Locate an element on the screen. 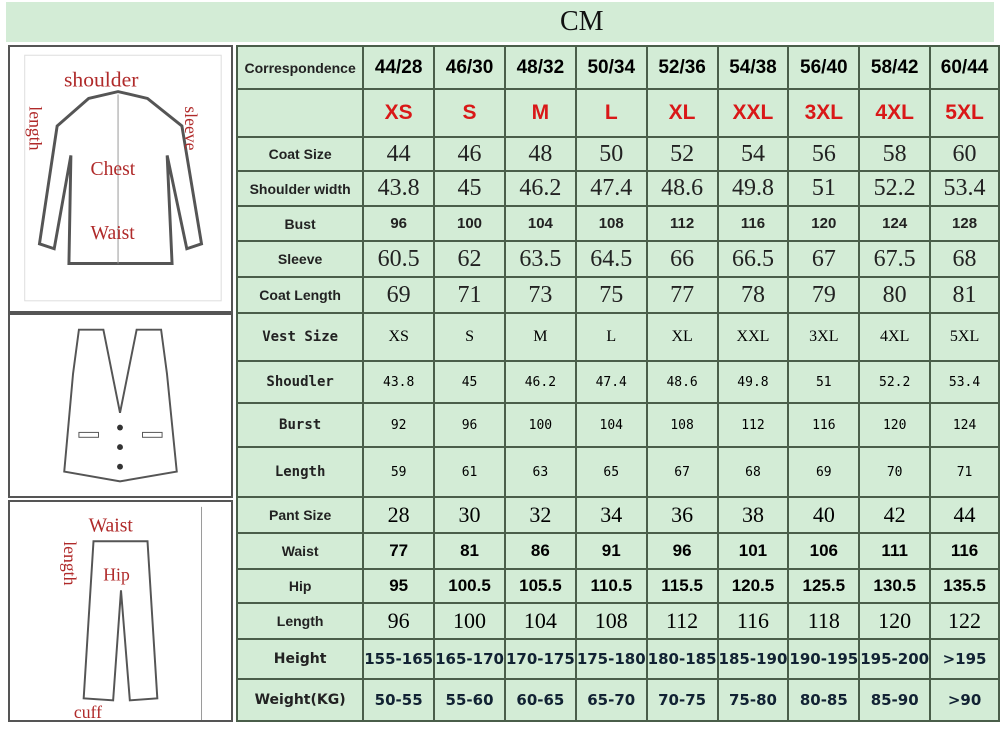  cell: 135.5 is located at coordinates (964, 586).